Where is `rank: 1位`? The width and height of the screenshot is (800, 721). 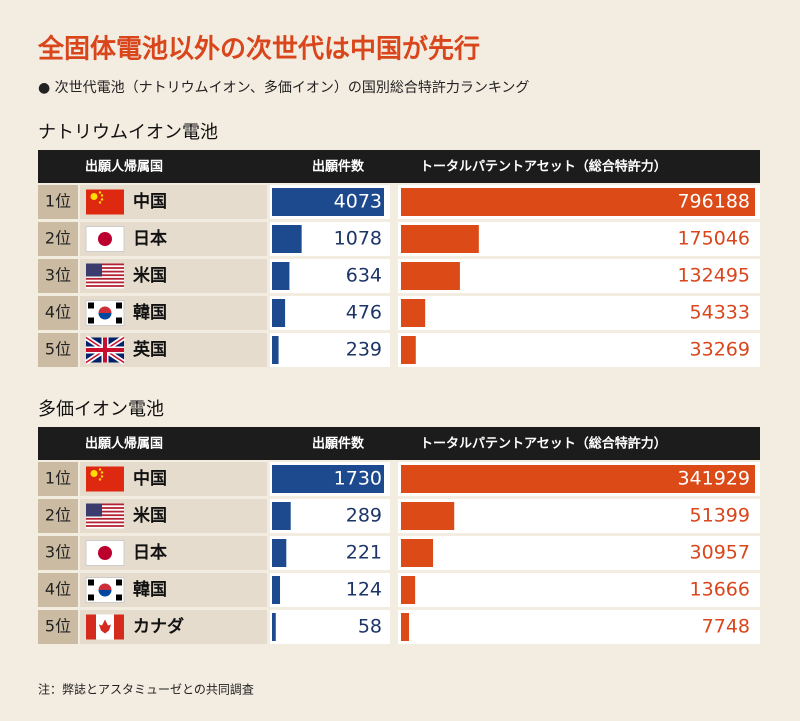 rank: 1位 is located at coordinates (58, 201).